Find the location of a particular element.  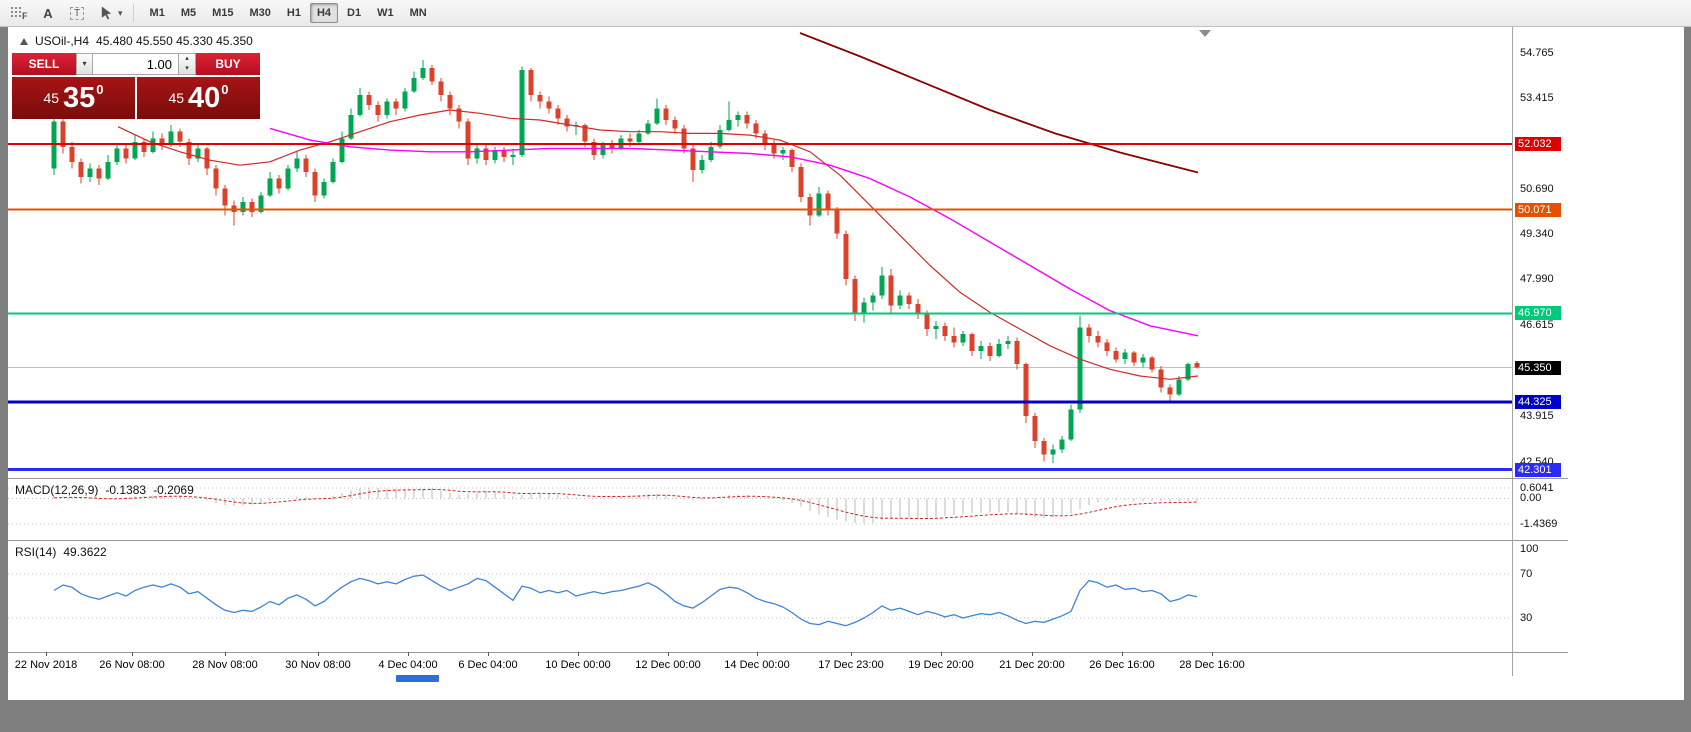

axis-label: 54.765 is located at coordinates (1537, 52).